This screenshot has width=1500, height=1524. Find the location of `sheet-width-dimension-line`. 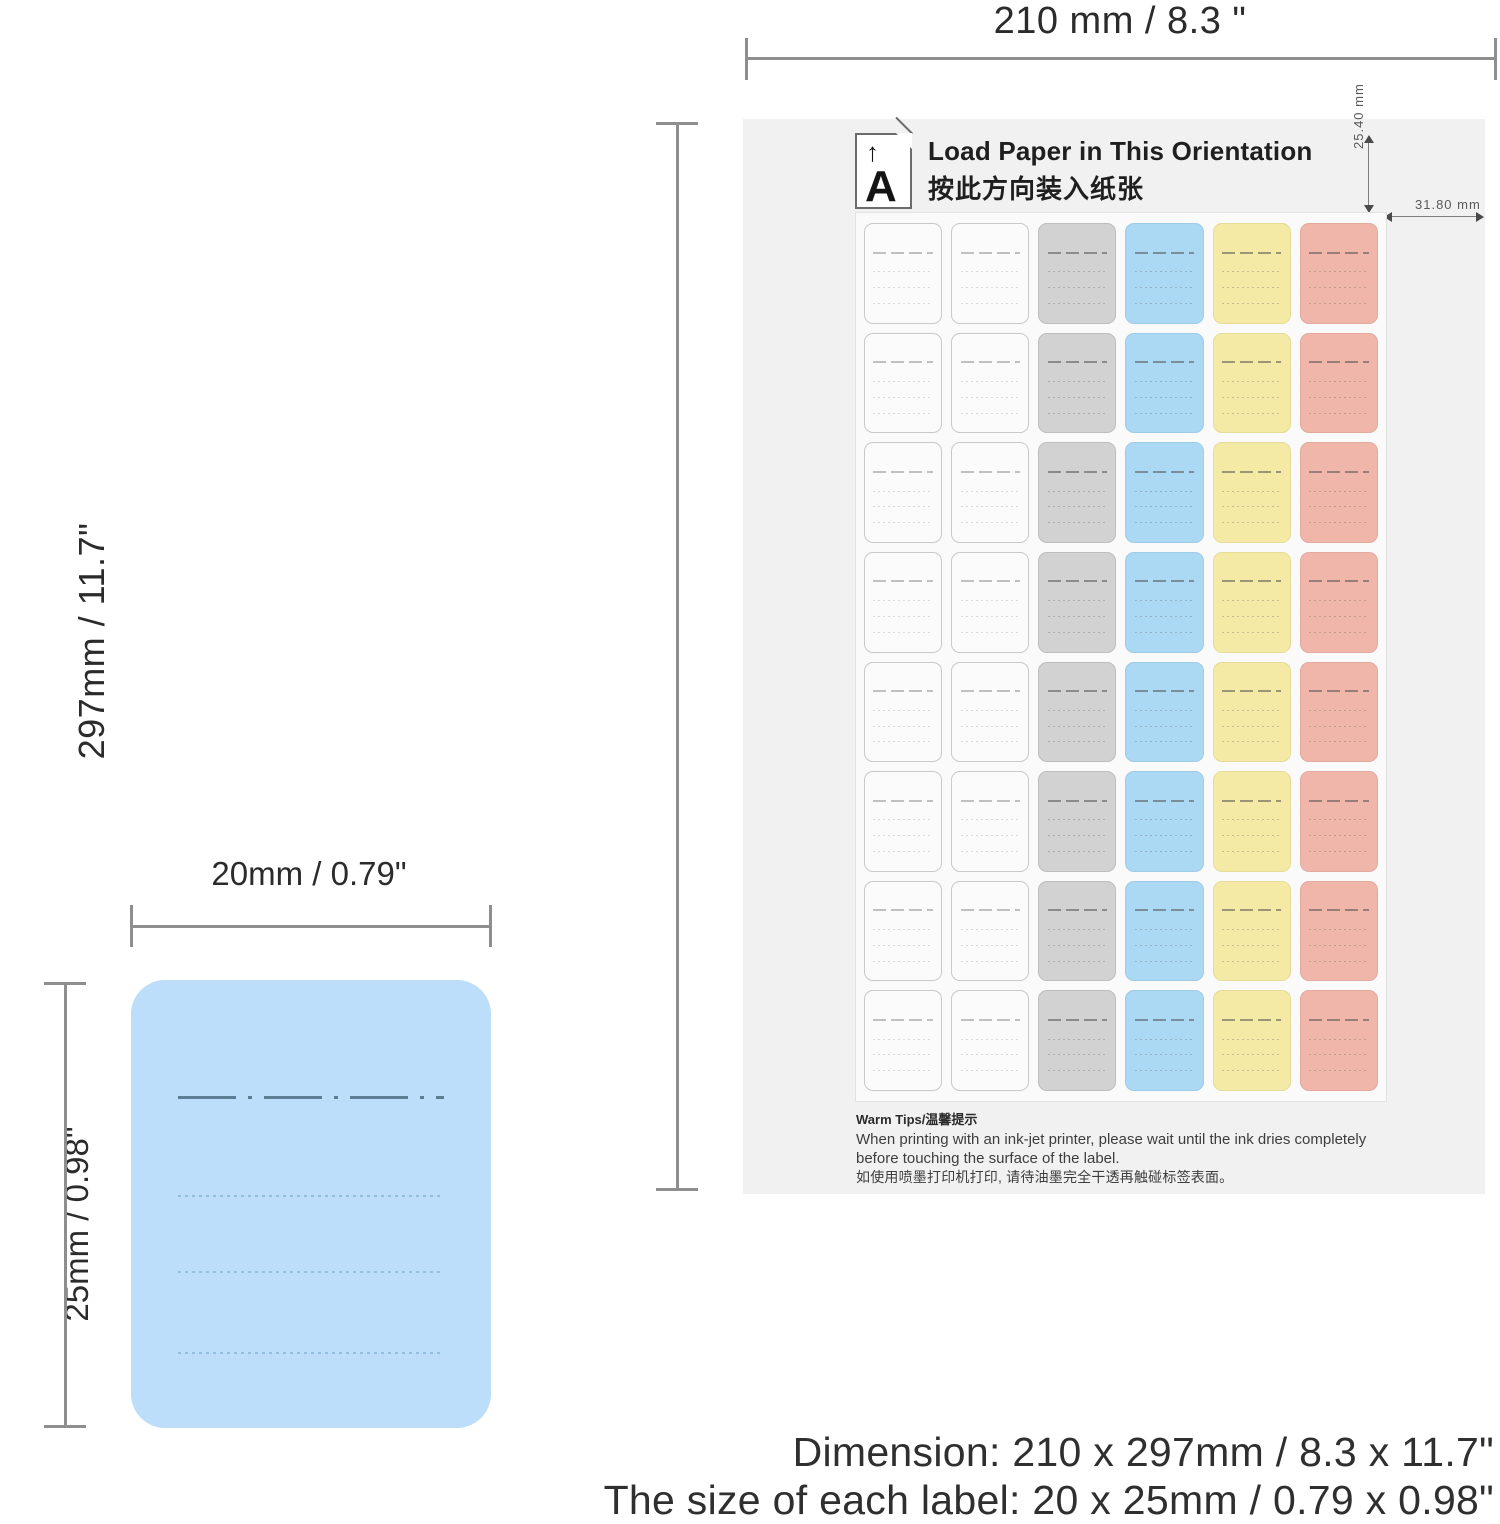

sheet-width-dimension-line is located at coordinates (1121, 58).